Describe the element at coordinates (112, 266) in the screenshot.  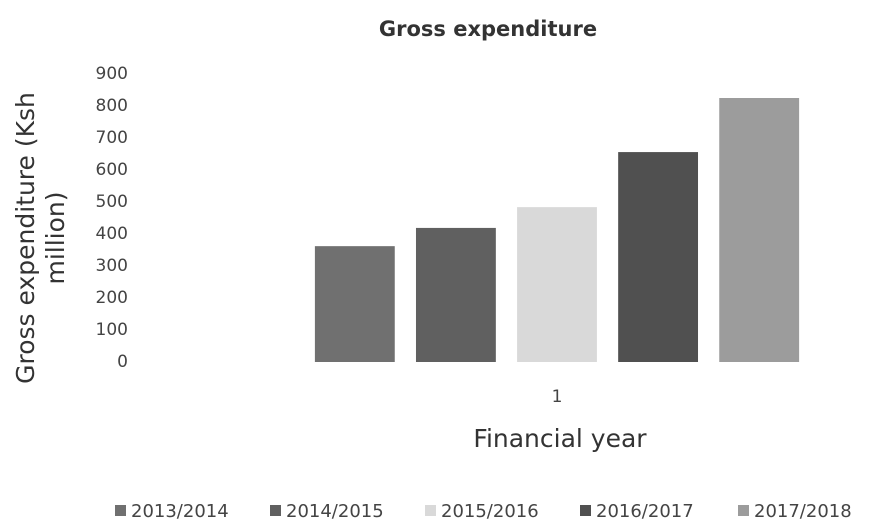
I see `y-tick-label: 300` at that location.